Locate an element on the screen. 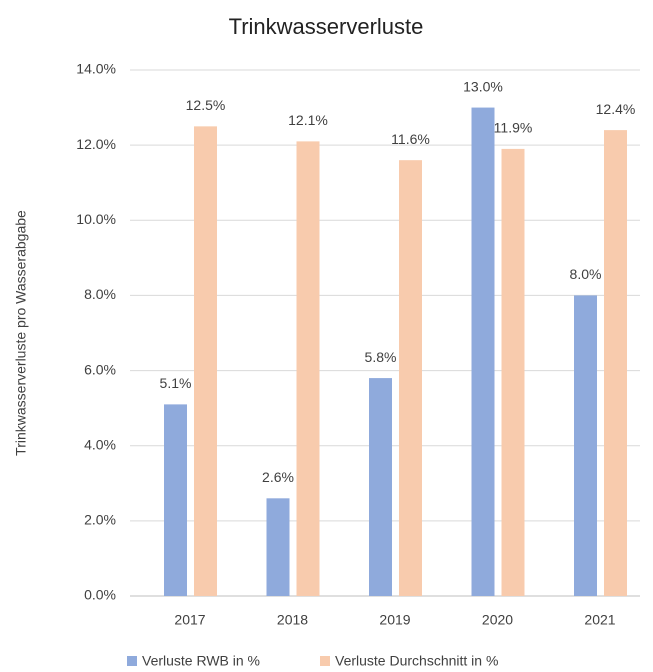  legend-label: Verluste Durchschnitt in % is located at coordinates (416, 661).